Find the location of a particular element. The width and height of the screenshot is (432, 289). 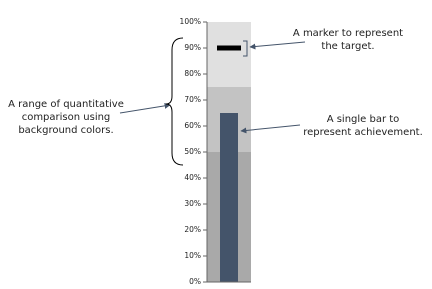

y-tick-label: 0% is located at coordinates (195, 281).